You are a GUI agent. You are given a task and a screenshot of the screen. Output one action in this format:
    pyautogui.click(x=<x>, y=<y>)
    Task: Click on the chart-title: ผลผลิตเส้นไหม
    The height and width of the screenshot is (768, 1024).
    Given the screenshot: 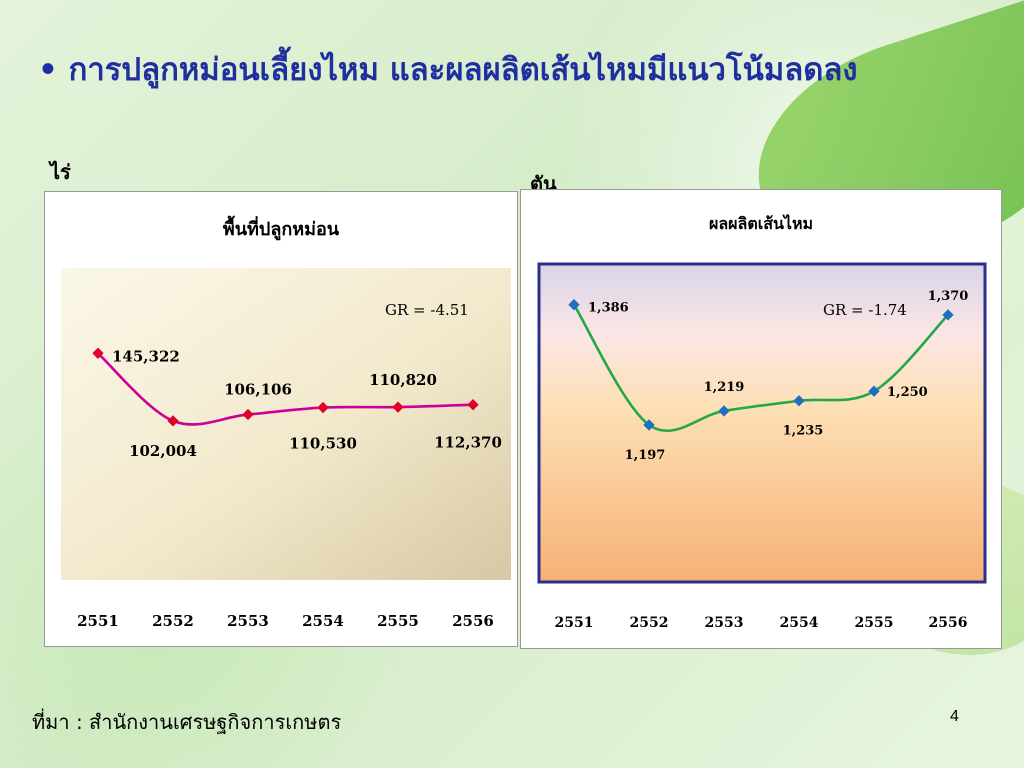 What is the action you would take?
    pyautogui.click(x=761, y=223)
    